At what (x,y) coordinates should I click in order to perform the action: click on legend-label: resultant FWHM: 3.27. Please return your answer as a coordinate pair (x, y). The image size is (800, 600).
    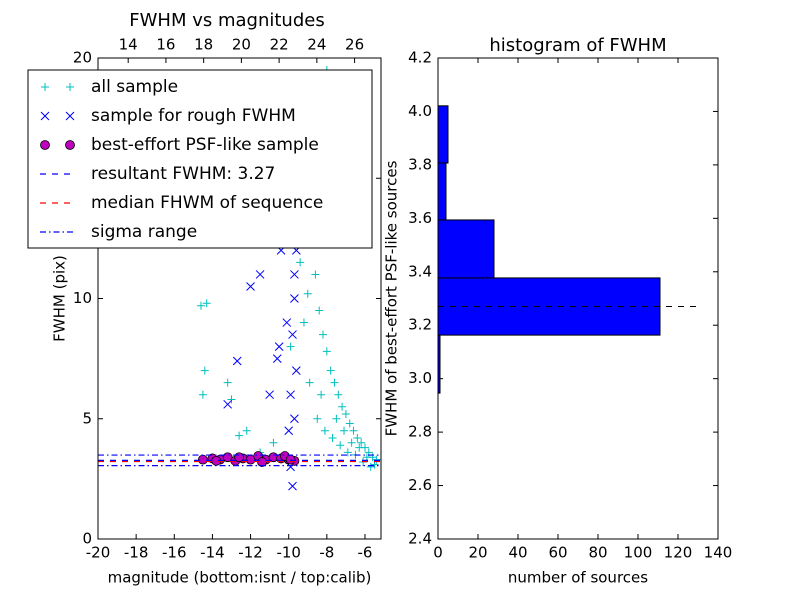
    Looking at the image, I should click on (183, 174).